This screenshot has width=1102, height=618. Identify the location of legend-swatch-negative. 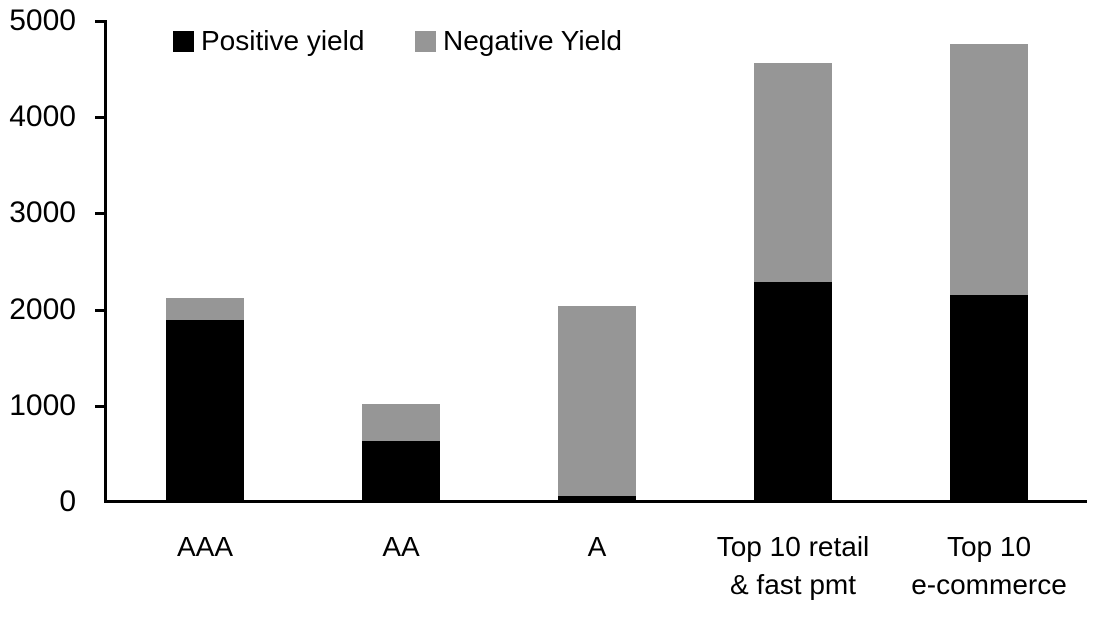
(425, 41).